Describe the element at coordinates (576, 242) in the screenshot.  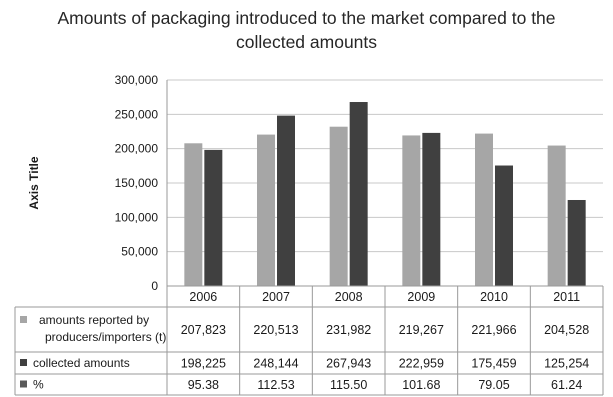
I see `bar-collected-2011` at that location.